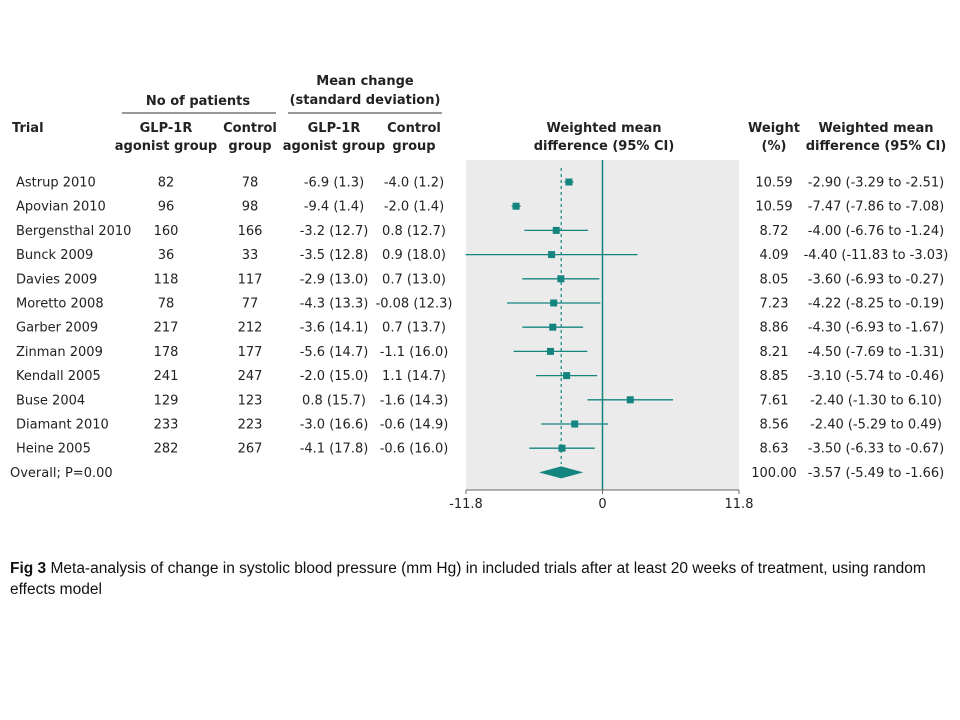 The height and width of the screenshot is (720, 960). Describe the element at coordinates (166, 183) in the screenshot. I see `n-glp-cell: 82` at that location.